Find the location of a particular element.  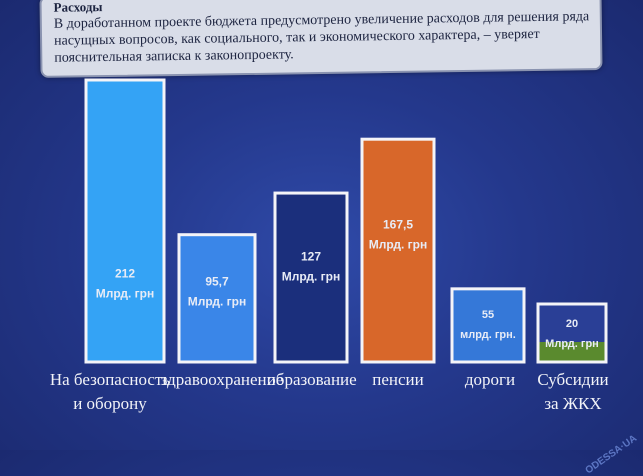

unit-label-2: Млрд. грн is located at coordinates (311, 277).